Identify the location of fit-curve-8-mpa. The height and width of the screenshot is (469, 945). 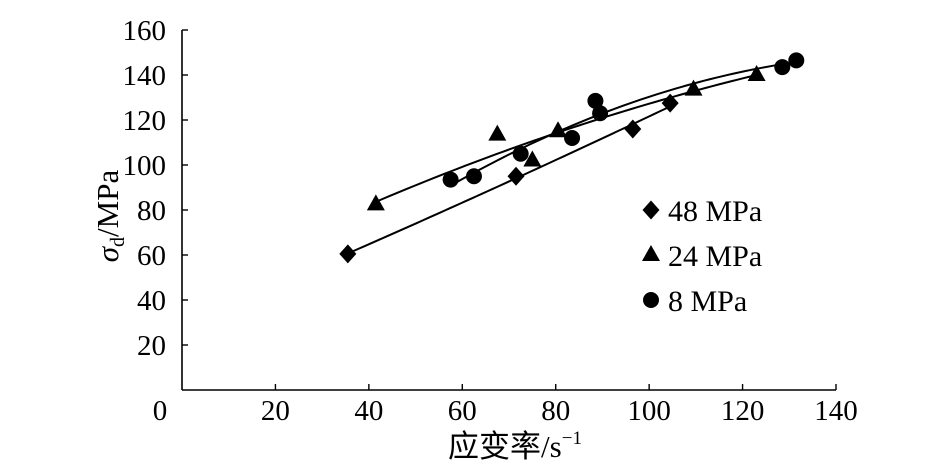
(623, 123).